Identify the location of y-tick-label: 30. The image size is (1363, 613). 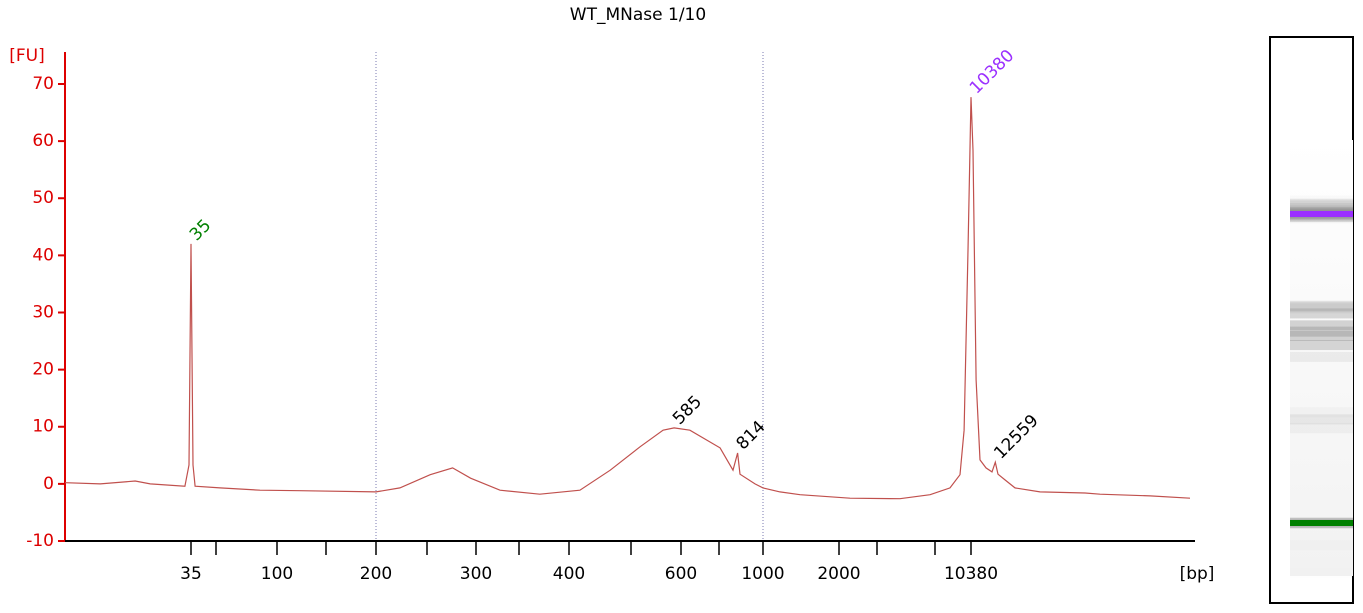
(43, 312).